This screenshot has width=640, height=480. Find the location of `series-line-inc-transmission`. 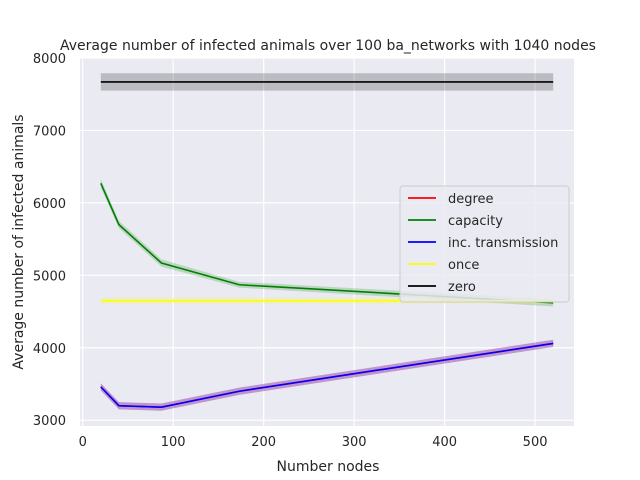

series-line-inc-transmission is located at coordinates (327, 375).